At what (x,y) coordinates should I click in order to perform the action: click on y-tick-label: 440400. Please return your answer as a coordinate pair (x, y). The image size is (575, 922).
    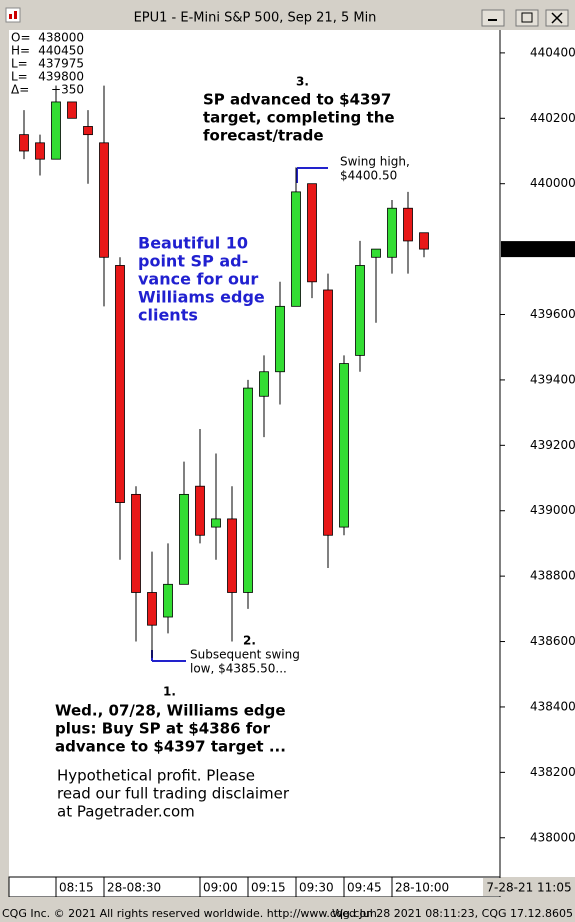
    Looking at the image, I should click on (552, 52).